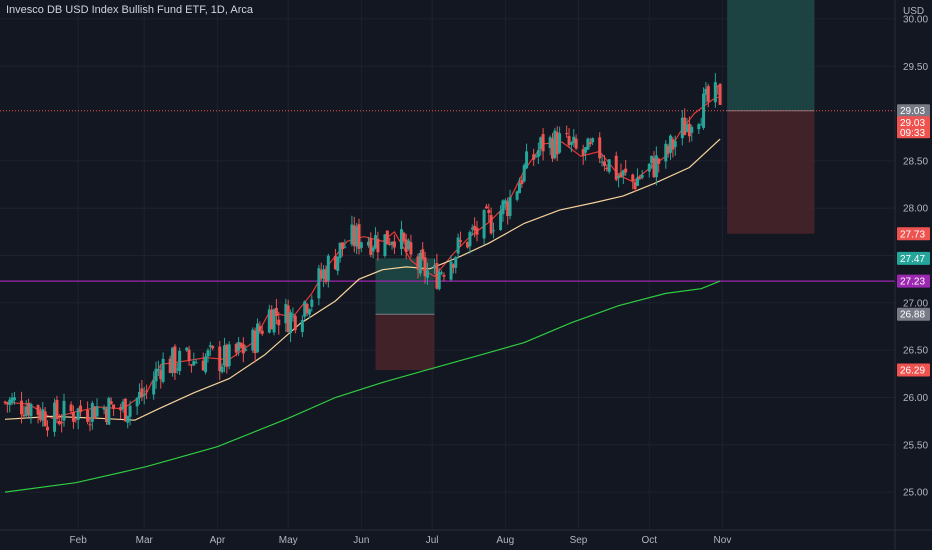 This screenshot has height=550, width=932. What do you see at coordinates (912, 111) in the screenshot?
I see `price-tag-label: 29.03` at bounding box center [912, 111].